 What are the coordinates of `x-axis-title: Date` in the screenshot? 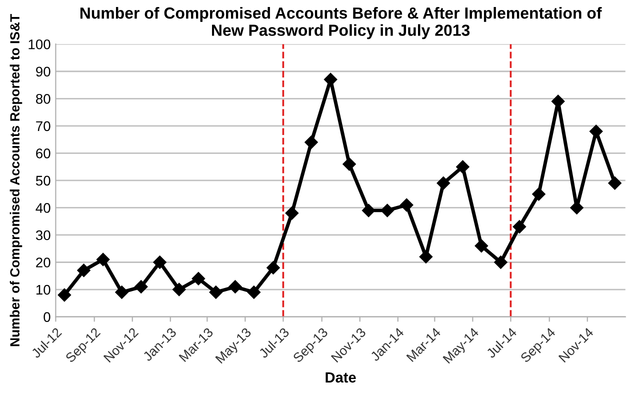 It's located at (341, 377).